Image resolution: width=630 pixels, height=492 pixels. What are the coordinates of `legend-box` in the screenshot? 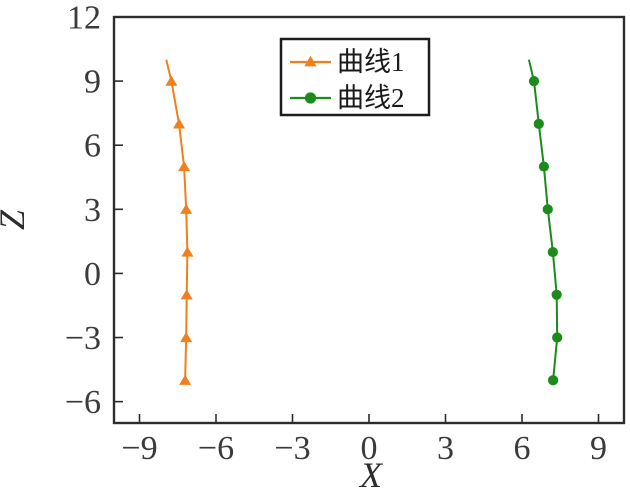 It's located at (355, 77).